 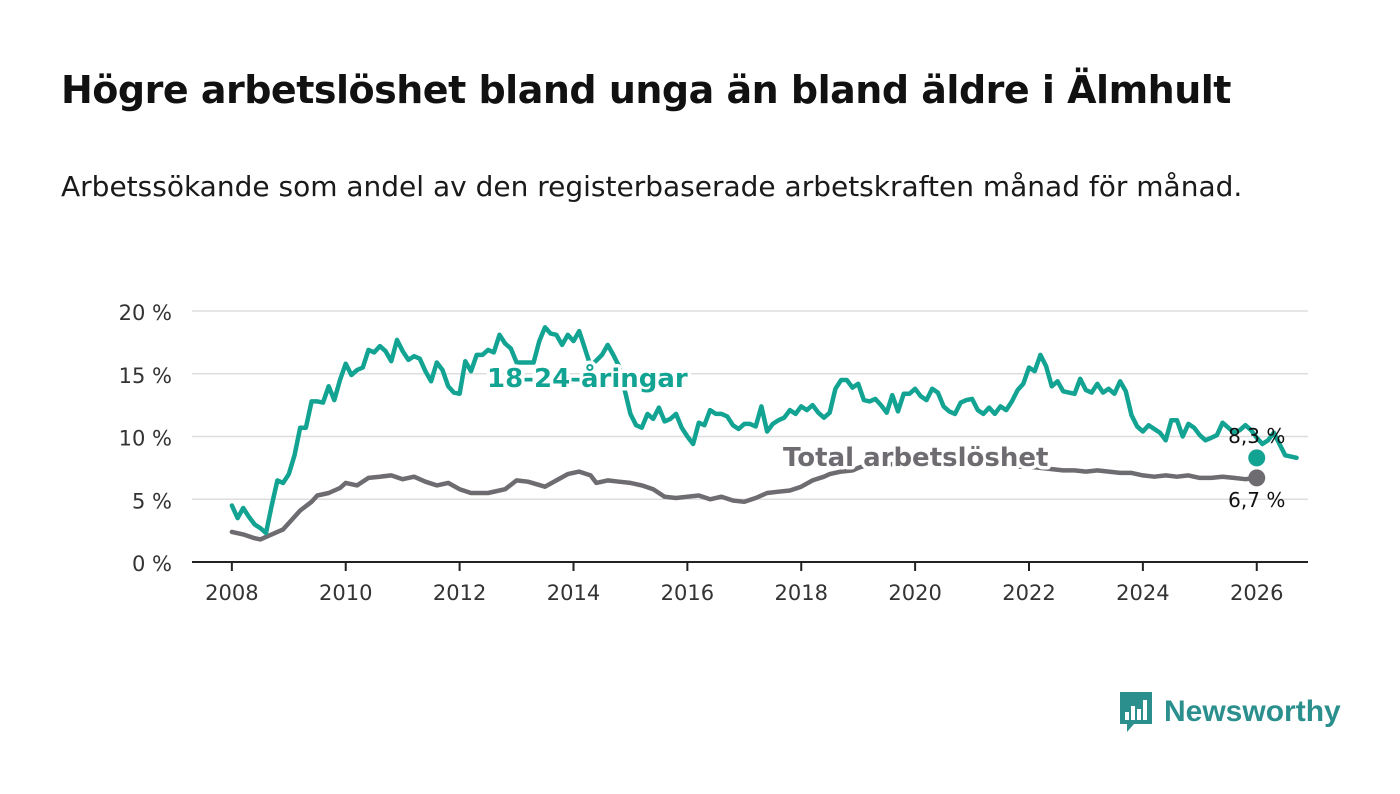 I want to click on x-tick-label: 2024, so click(x=1142, y=593).